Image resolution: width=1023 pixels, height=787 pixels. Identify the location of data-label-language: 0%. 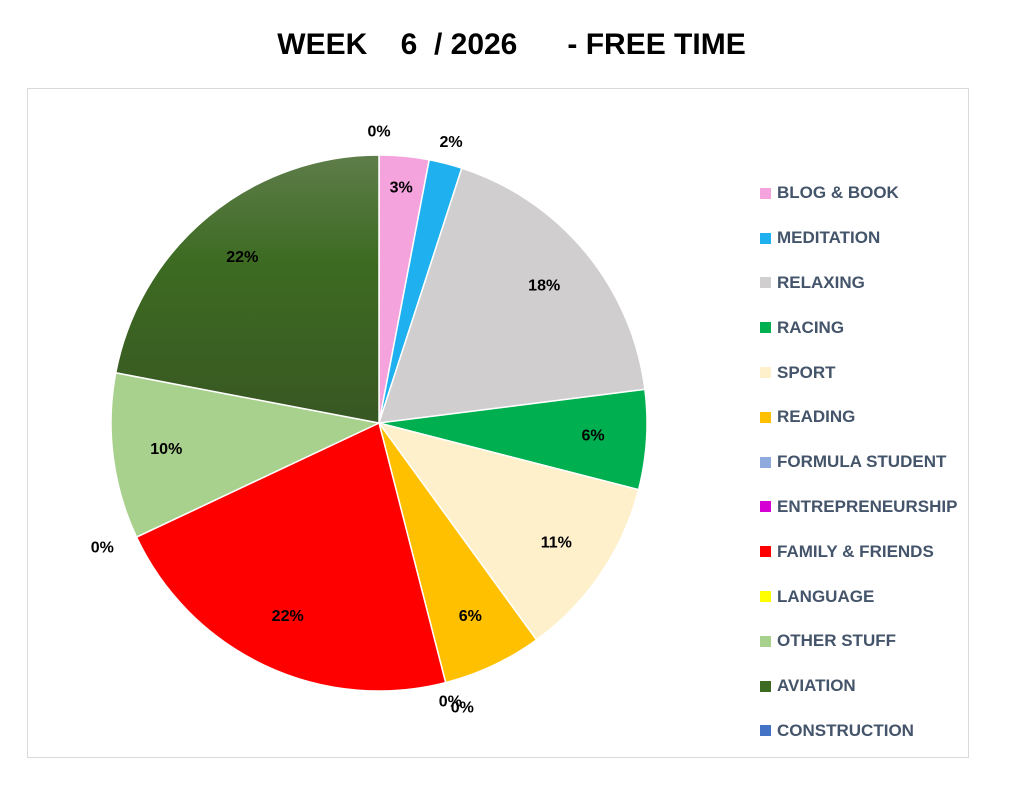
(102, 548).